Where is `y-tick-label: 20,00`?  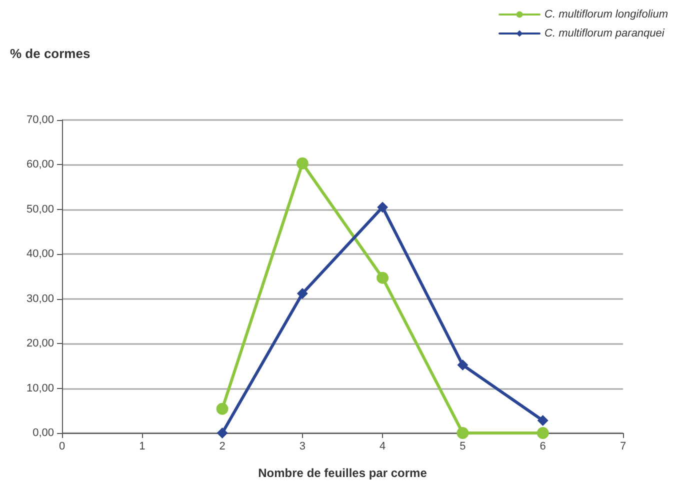
y-tick-label: 20,00 is located at coordinates (40, 344).